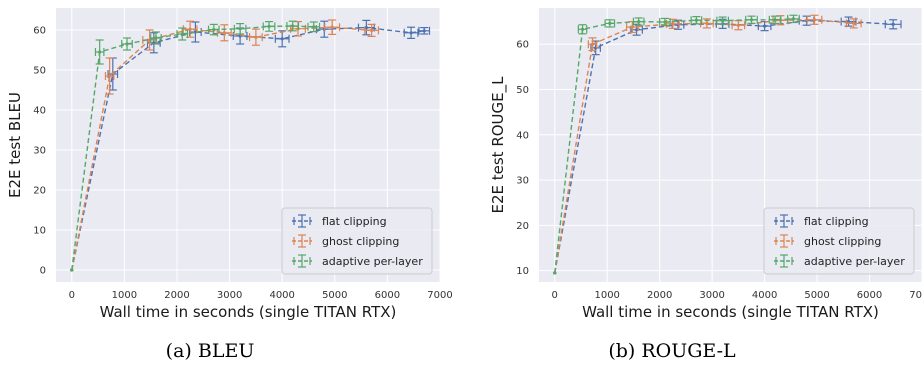  Describe the element at coordinates (43, 271) in the screenshot. I see `y-tick-label: 0` at that location.